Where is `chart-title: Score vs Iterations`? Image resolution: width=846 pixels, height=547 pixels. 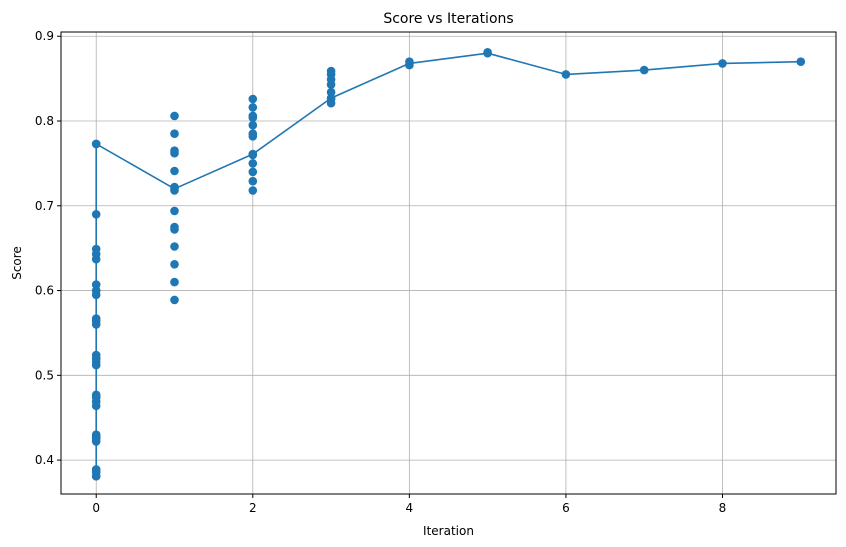
chart-title: Score vs Iterations is located at coordinates (448, 19).